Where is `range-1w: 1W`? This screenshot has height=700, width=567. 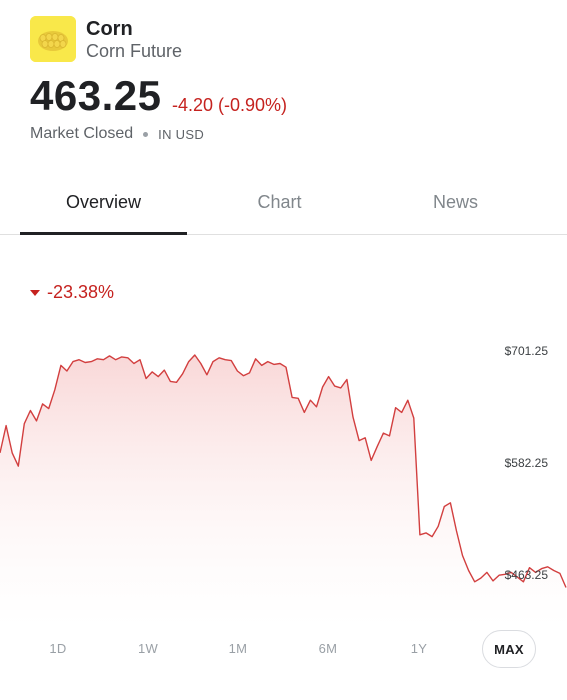
range-1w: 1W is located at coordinates (148, 648).